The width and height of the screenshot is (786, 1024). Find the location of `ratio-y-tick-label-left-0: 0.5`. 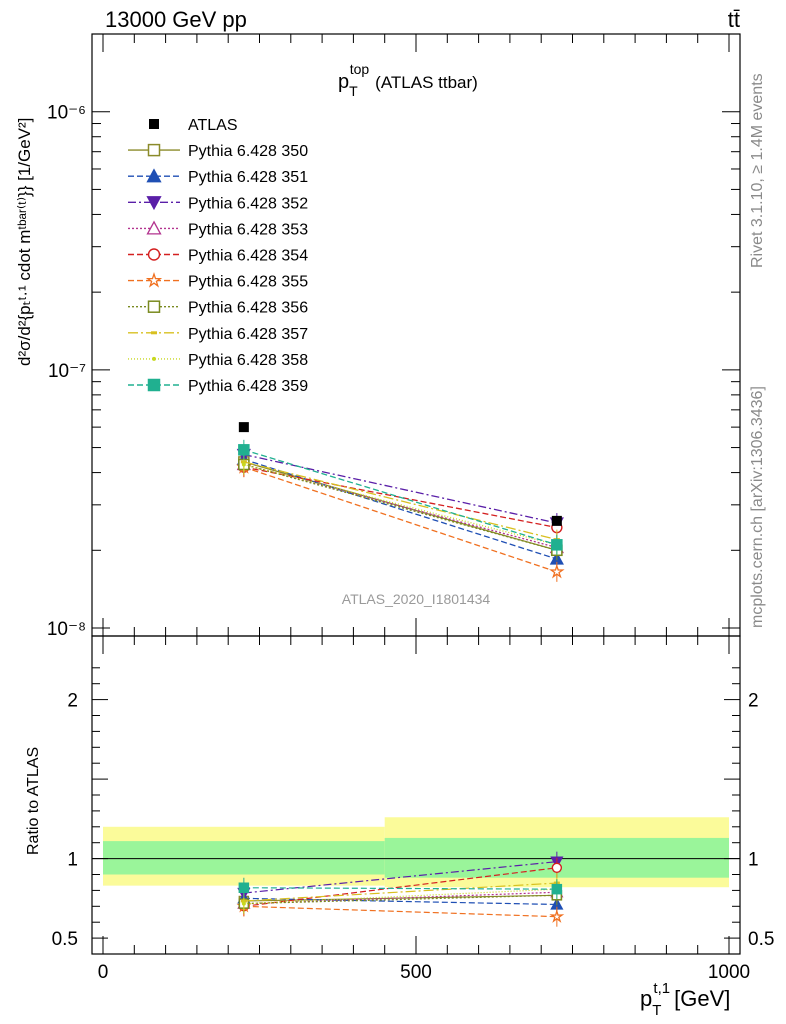

ratio-y-tick-label-left-0: 0.5 is located at coordinates (65, 939).